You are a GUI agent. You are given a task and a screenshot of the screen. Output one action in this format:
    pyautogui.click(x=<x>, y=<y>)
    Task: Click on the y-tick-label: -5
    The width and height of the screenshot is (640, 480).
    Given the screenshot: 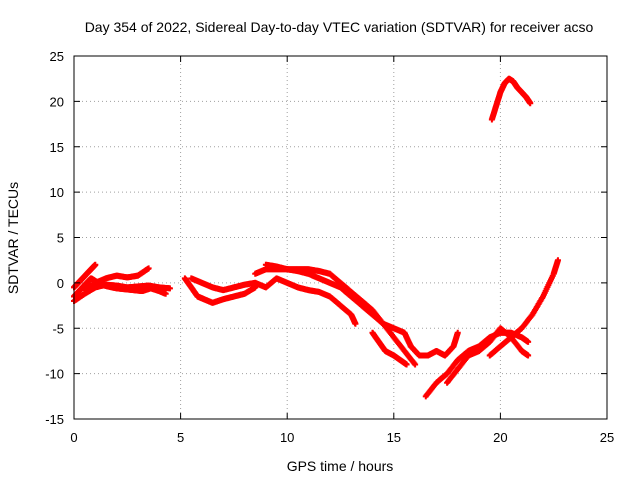 What is the action you would take?
    pyautogui.click(x=58, y=328)
    